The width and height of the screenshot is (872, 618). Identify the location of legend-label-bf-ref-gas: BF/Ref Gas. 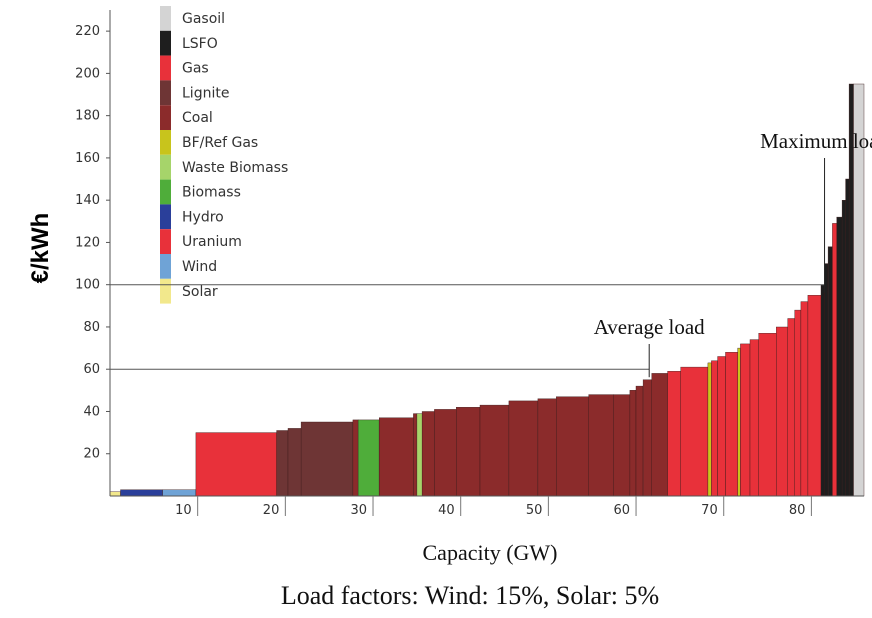
(220, 143).